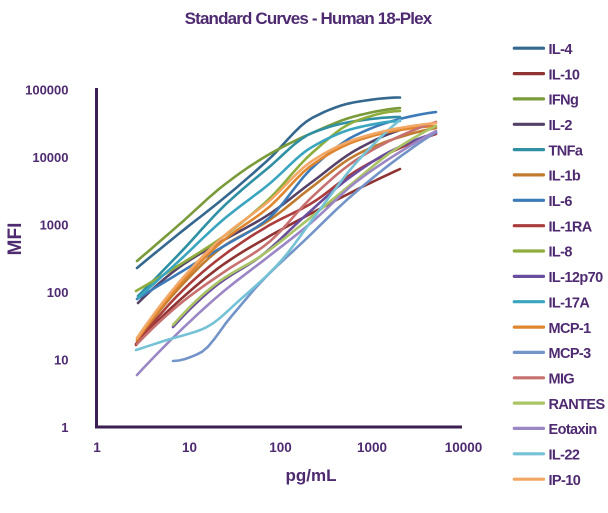 This screenshot has height=513, width=608. Describe the element at coordinates (562, 379) in the screenshot. I see `svg-text: MIG` at that location.